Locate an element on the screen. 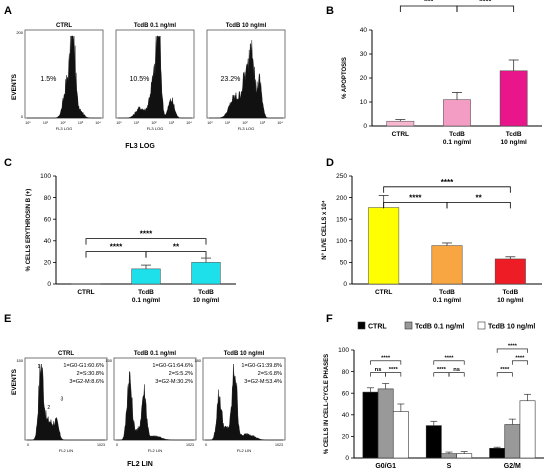 The width and height of the screenshot is (550, 474). y-tick-label: 10 is located at coordinates (364, 102).